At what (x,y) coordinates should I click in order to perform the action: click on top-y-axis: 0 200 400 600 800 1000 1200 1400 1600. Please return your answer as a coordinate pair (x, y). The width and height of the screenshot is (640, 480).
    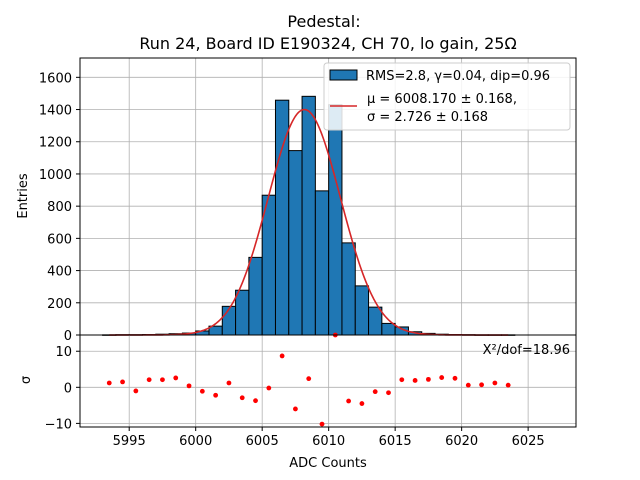
    Looking at the image, I should click on (59, 207).